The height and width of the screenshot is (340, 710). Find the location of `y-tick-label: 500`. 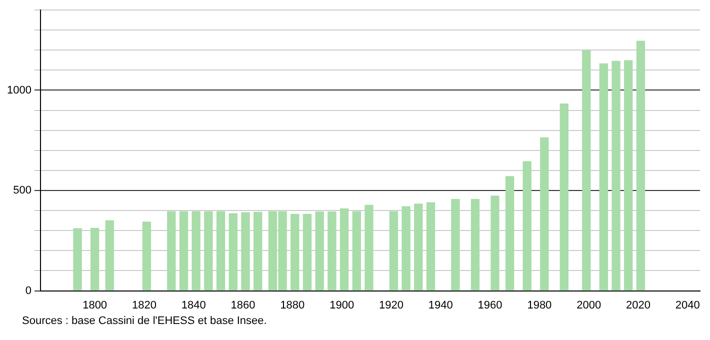

y-tick-label: 500 is located at coordinates (22, 190).